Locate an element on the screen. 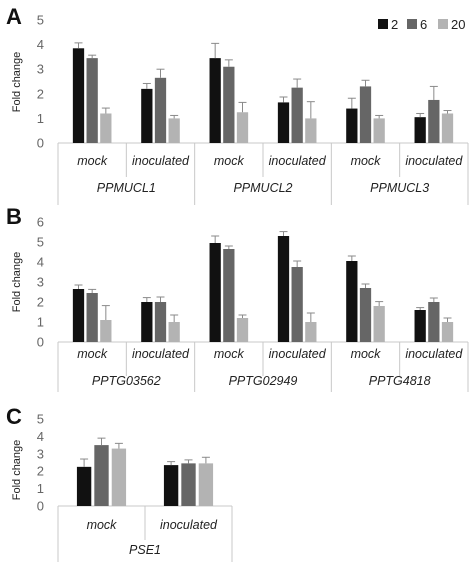 The height and width of the screenshot is (566, 474). panel-c-y-tick-label: 5 is located at coordinates (40, 419).